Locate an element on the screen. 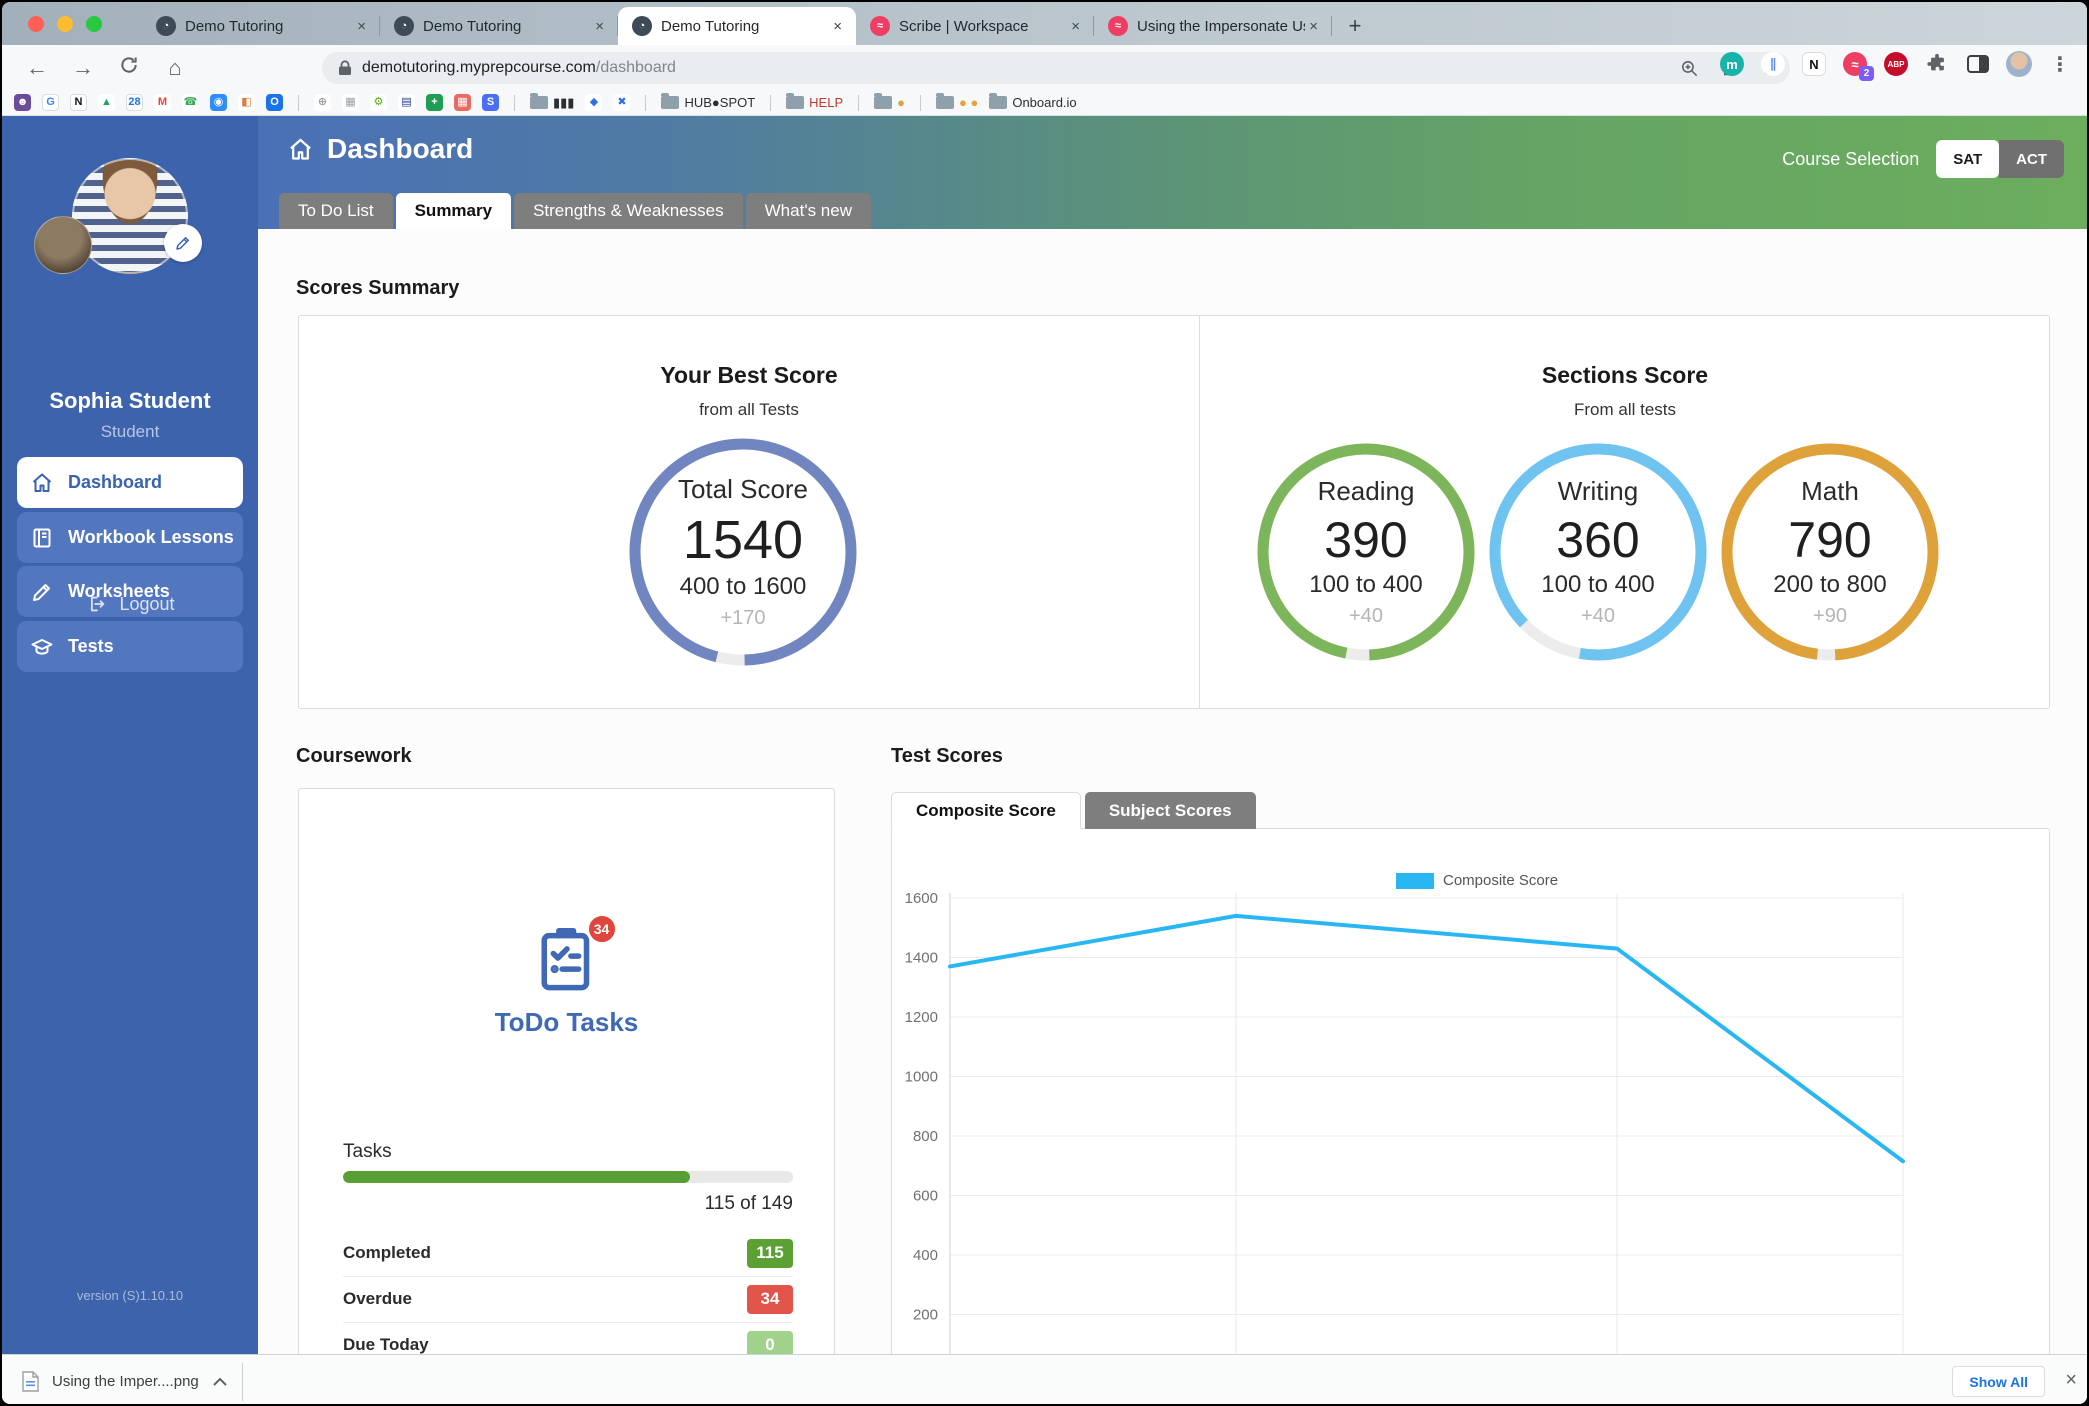  folder-help: HELP is located at coordinates (814, 102).